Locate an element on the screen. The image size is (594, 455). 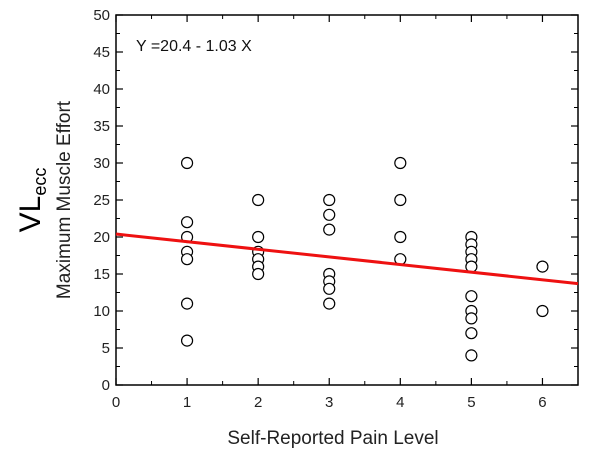
regression-line is located at coordinates (347, 259).